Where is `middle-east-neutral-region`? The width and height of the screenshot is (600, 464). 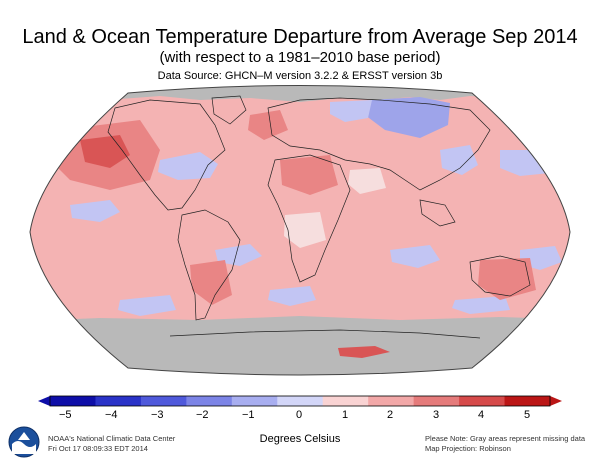
middle-east-neutral-region is located at coordinates (367, 181).